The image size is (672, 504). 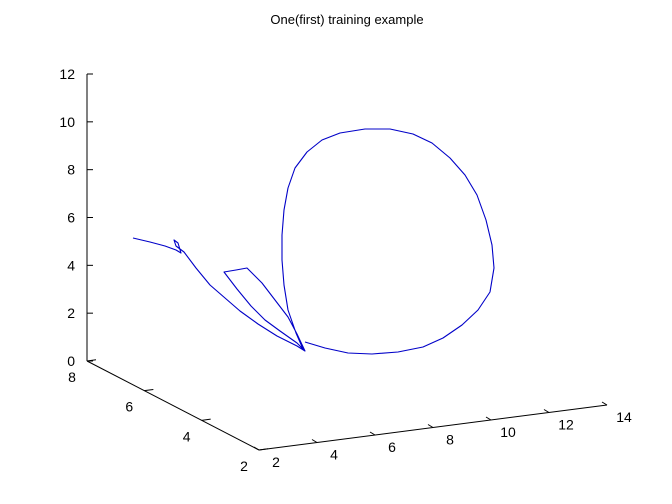 What do you see at coordinates (71, 361) in the screenshot?
I see `z-tick-label: 0` at bounding box center [71, 361].